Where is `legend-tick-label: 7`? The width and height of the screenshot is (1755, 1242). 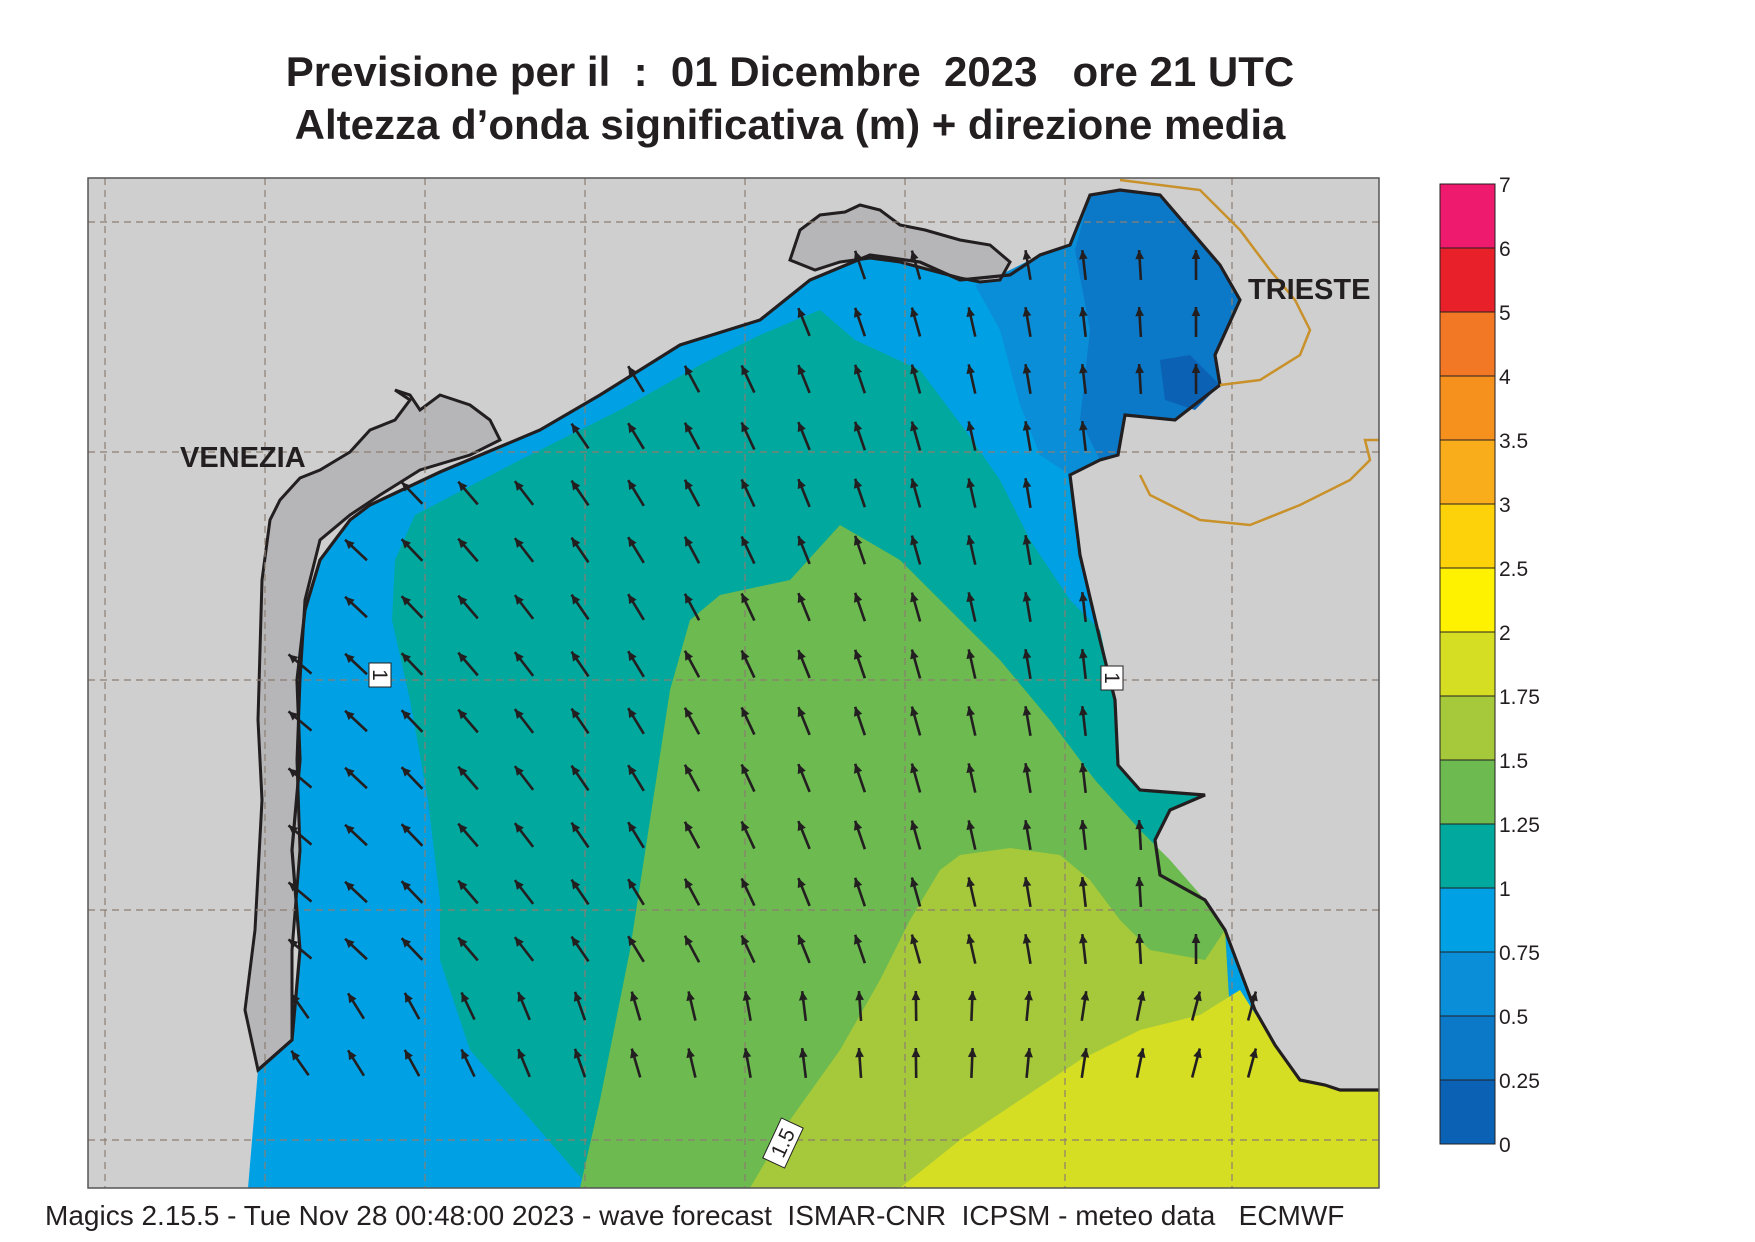
legend-tick-label: 7 is located at coordinates (1505, 185).